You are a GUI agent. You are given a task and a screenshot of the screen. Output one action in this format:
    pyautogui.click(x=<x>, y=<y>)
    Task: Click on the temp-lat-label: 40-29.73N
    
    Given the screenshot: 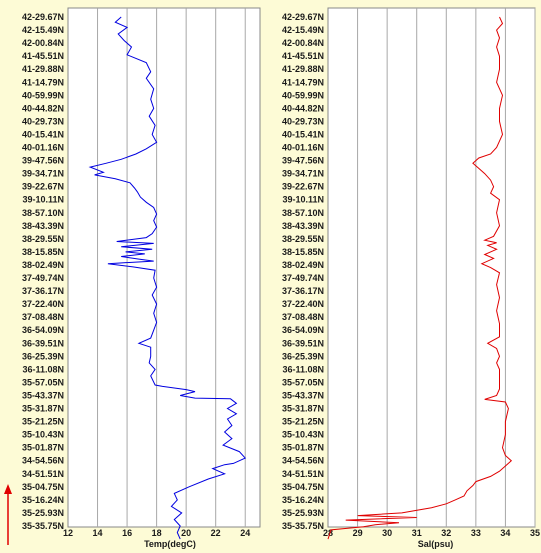 What is the action you would take?
    pyautogui.click(x=43, y=121)
    